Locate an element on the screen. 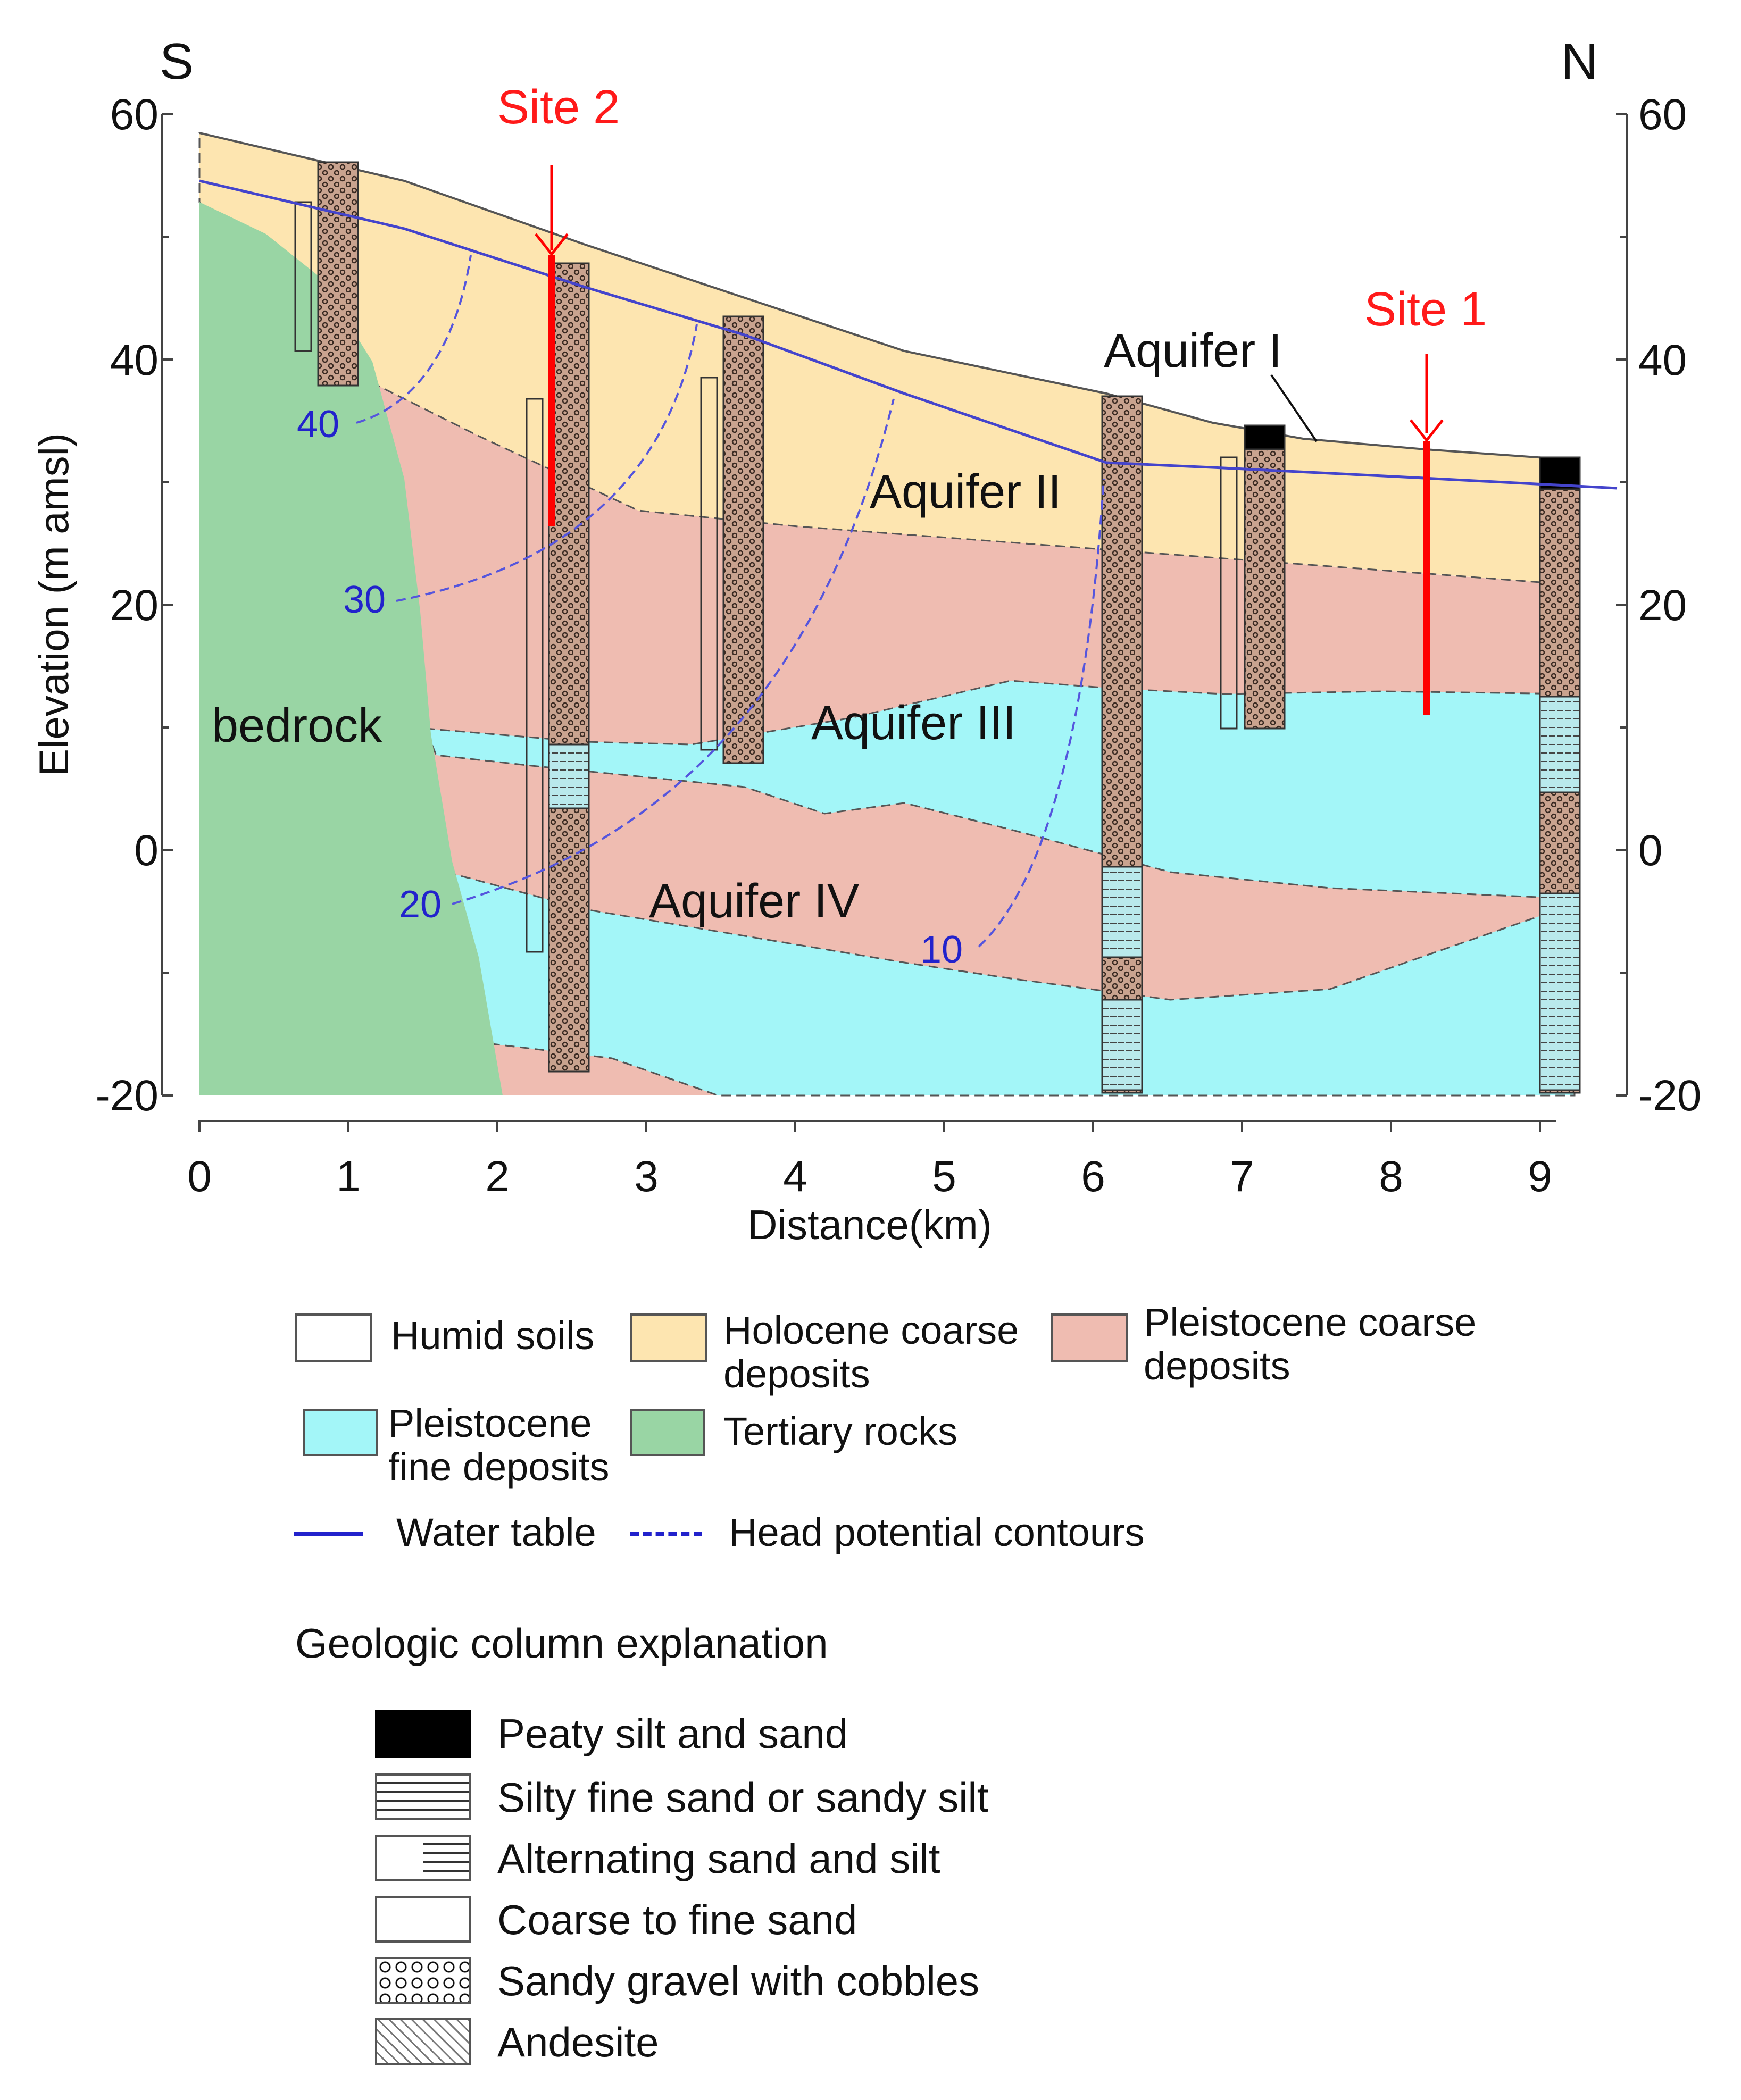 The height and width of the screenshot is (2100, 1741). holocene-swatch is located at coordinates (668, 1337).